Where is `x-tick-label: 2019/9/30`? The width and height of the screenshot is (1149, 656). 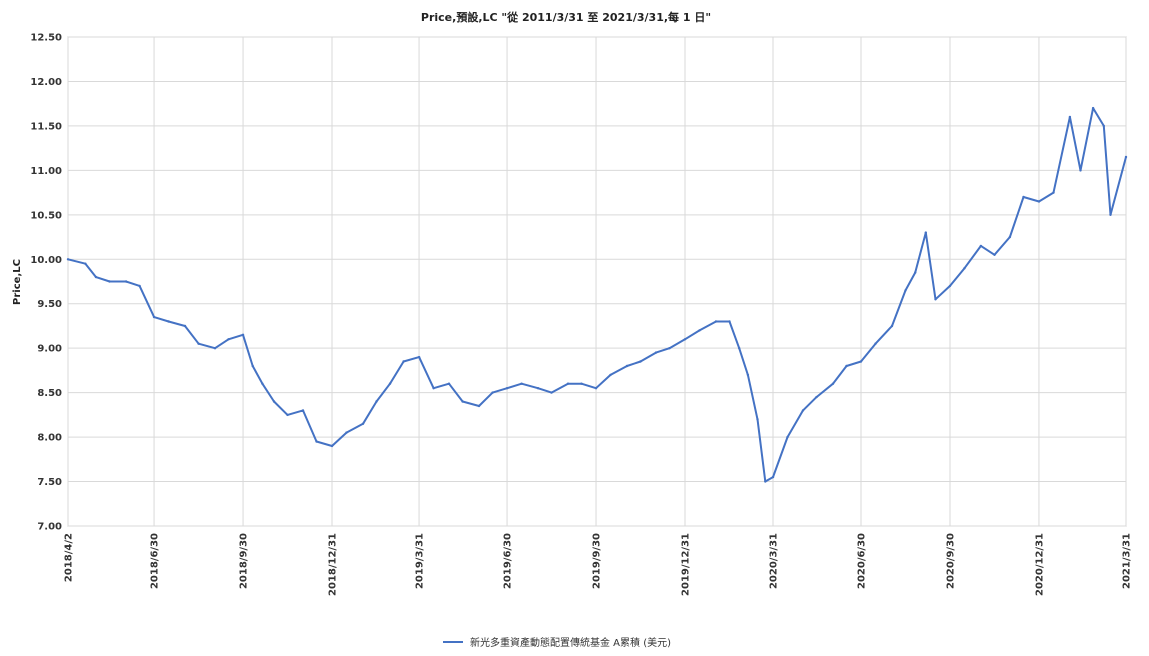 x-tick-label: 2019/9/30 is located at coordinates (597, 561).